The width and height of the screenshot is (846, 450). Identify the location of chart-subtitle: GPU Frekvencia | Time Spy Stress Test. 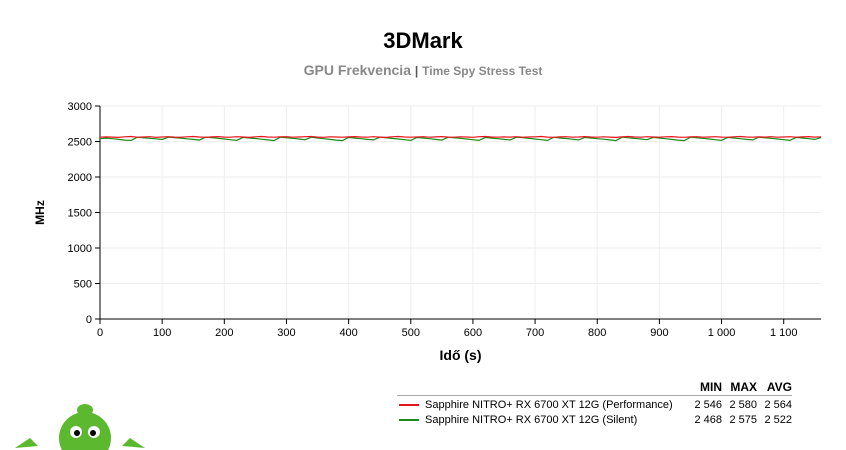
(423, 70).